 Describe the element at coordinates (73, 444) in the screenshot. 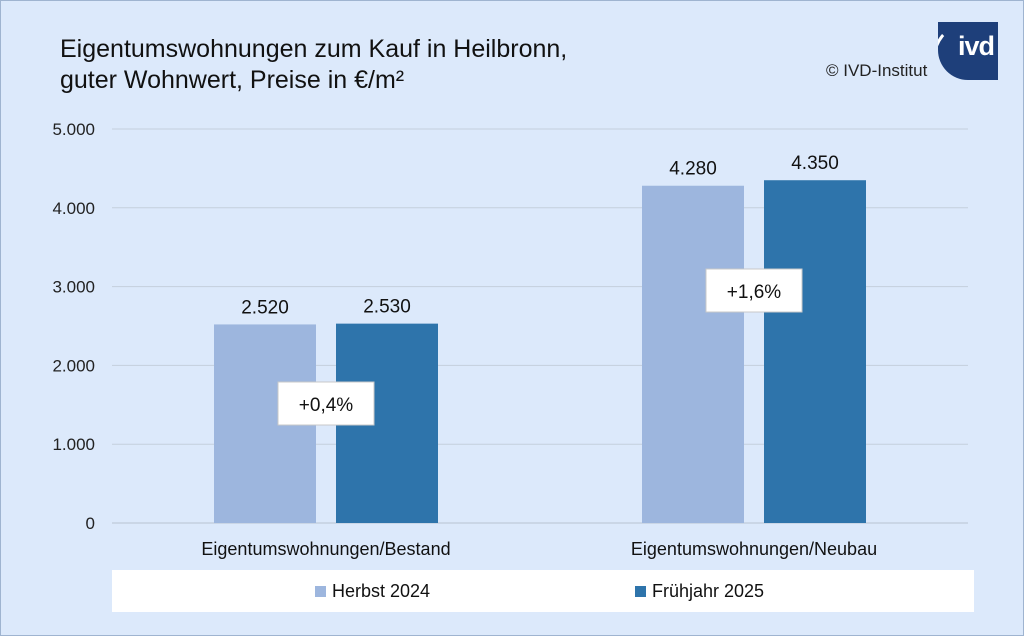

I see `y-tick-label: 1.000` at that location.